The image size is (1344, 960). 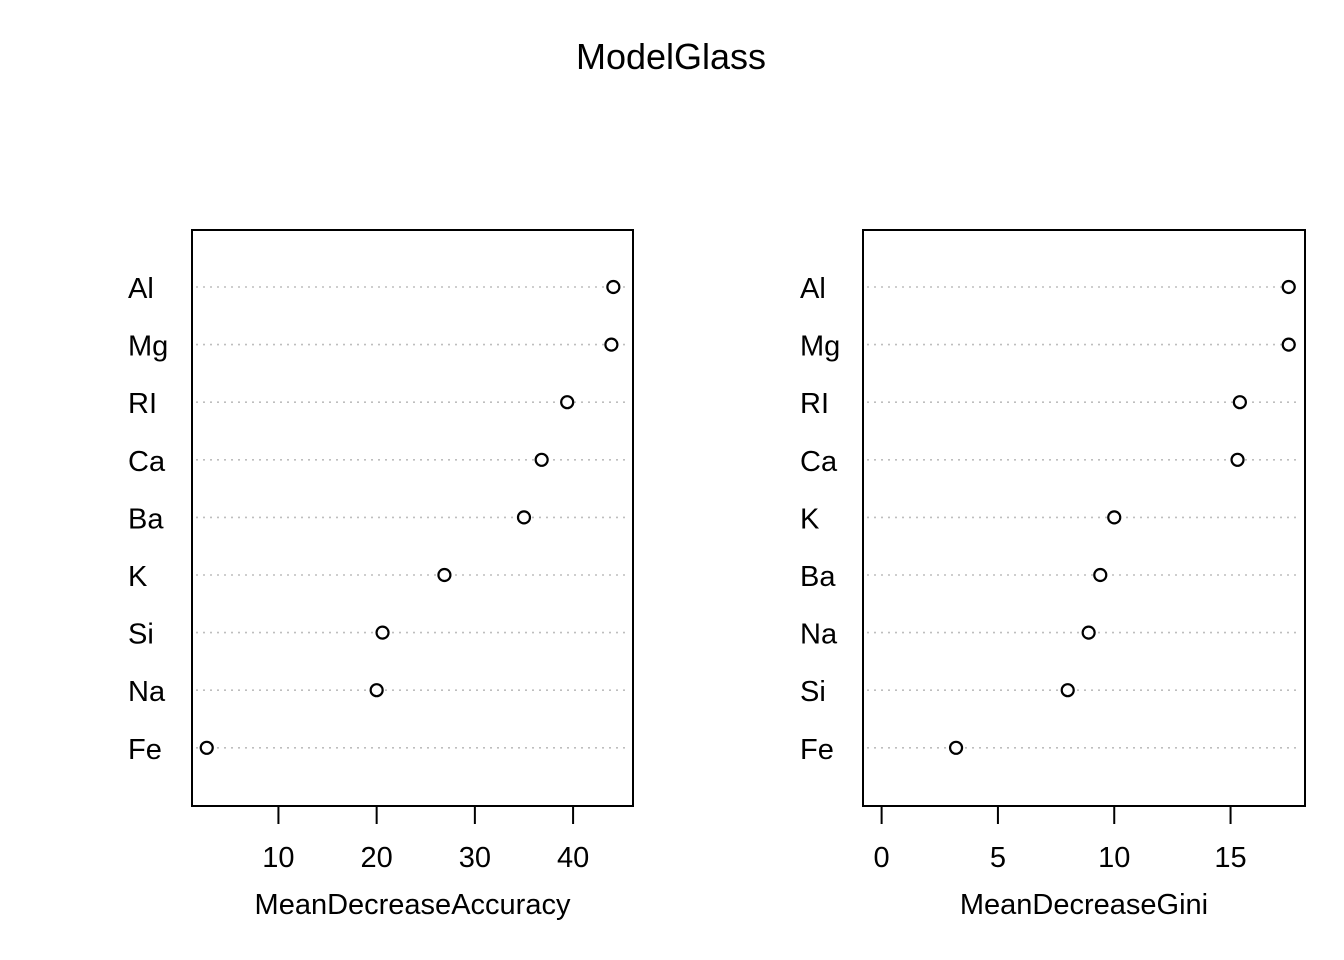 What do you see at coordinates (882, 858) in the screenshot?
I see `x-tick-label: 0` at bounding box center [882, 858].